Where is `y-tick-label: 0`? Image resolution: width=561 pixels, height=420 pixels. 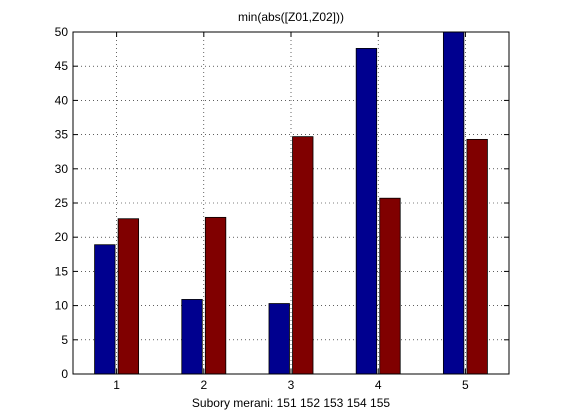
y-tick-label: 0 is located at coordinates (64, 374).